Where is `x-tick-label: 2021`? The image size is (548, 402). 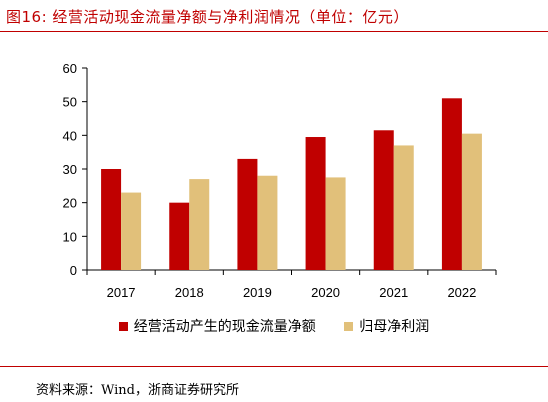
x-tick-label: 2021 is located at coordinates (393, 292).